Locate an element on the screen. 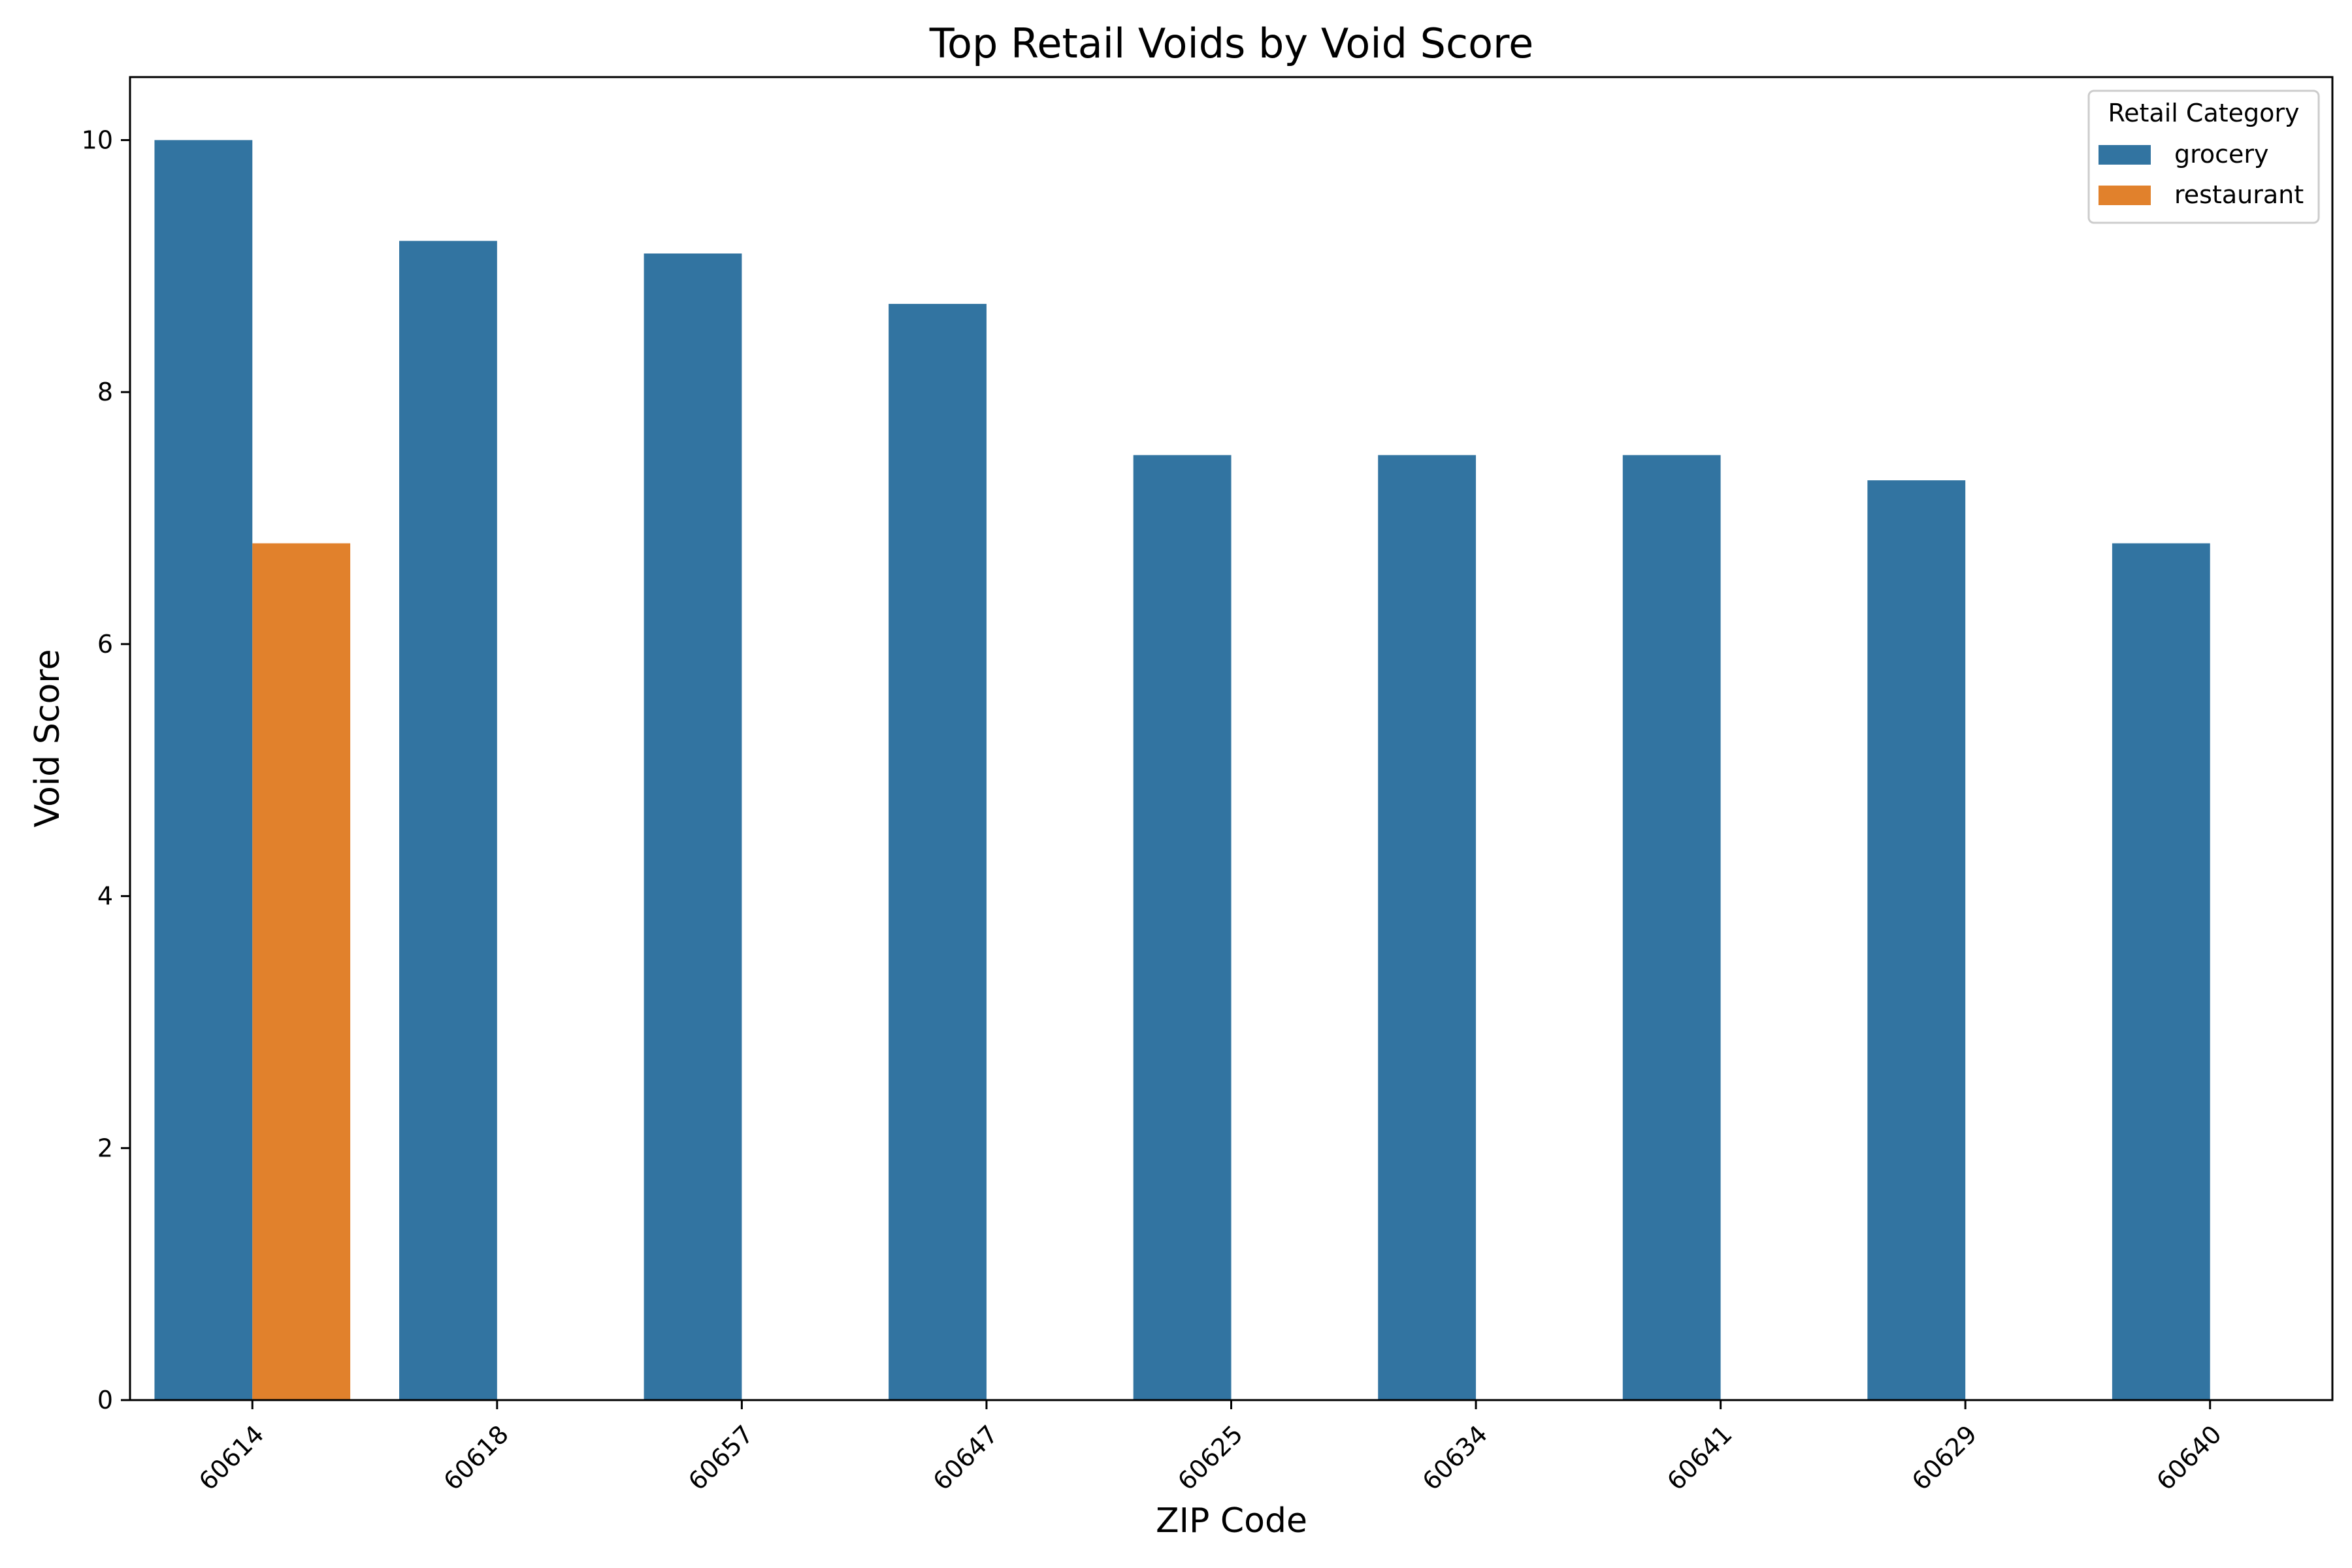 The width and height of the screenshot is (2352, 1568). y-tick-label: 8 is located at coordinates (105, 392).